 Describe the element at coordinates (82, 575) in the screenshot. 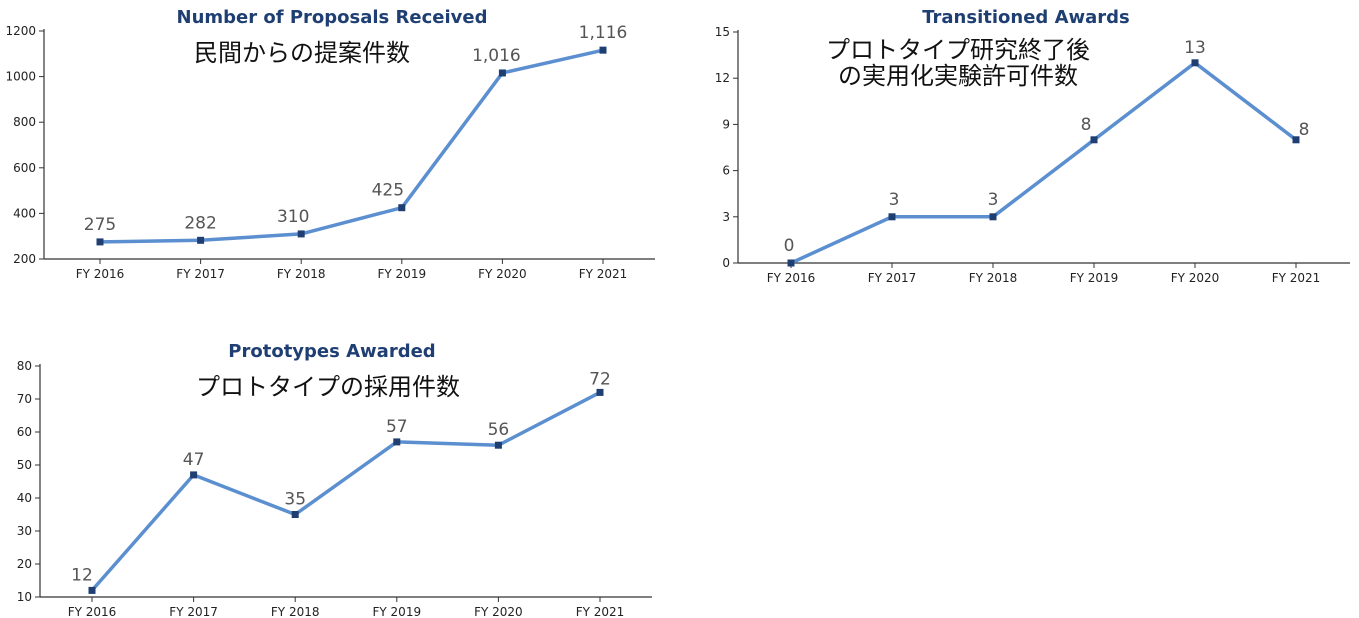

I see `data-label: 12` at that location.